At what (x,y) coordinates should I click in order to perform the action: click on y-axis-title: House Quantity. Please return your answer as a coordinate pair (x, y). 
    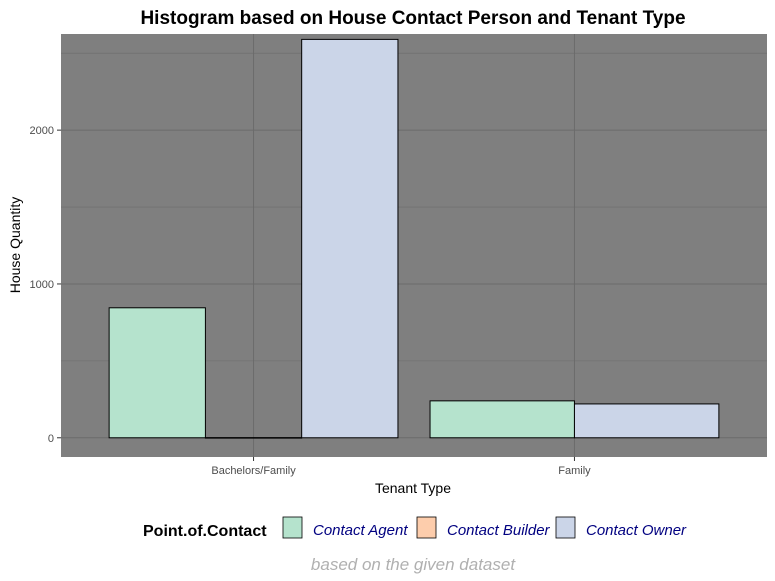
    Looking at the image, I should click on (15, 245).